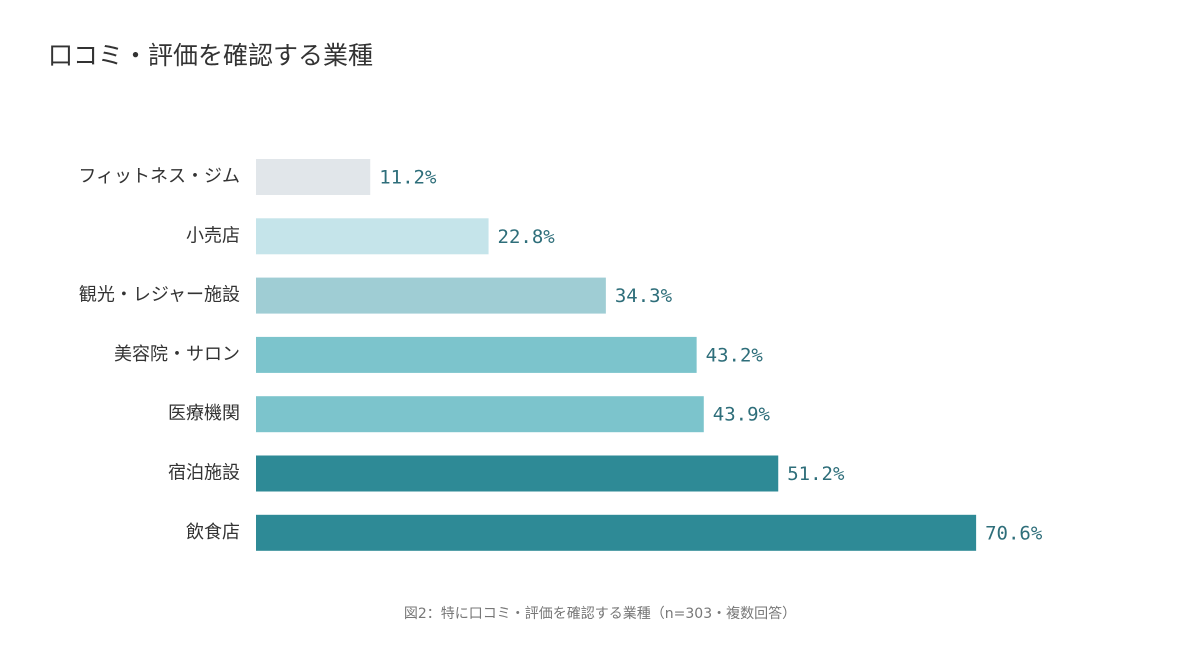 The width and height of the screenshot is (1200, 667). What do you see at coordinates (742, 415) in the screenshot?
I see `value-label: 43.9%` at bounding box center [742, 415].